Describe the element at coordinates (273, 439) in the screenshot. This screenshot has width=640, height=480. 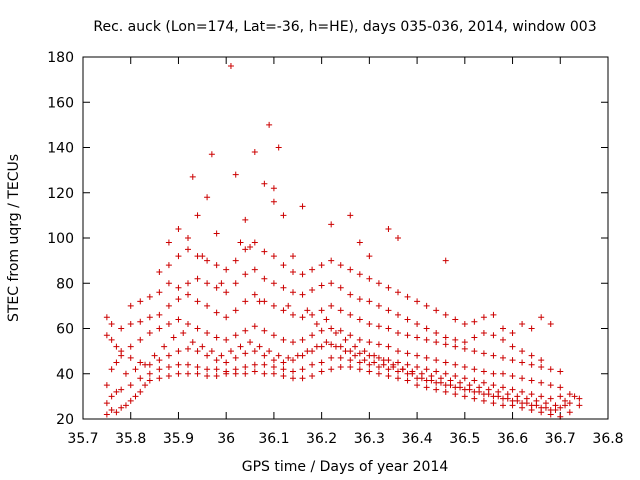
I see `x-tick-label: 36.1` at that location.